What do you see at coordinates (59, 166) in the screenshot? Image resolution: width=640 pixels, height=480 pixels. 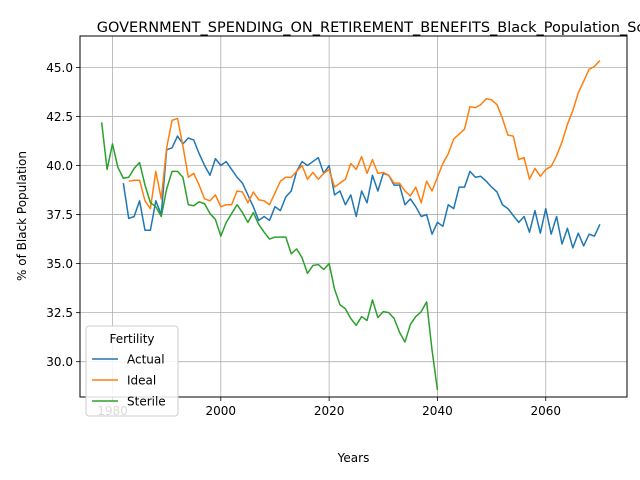 I see `y-tick-label: 40.0` at bounding box center [59, 166].